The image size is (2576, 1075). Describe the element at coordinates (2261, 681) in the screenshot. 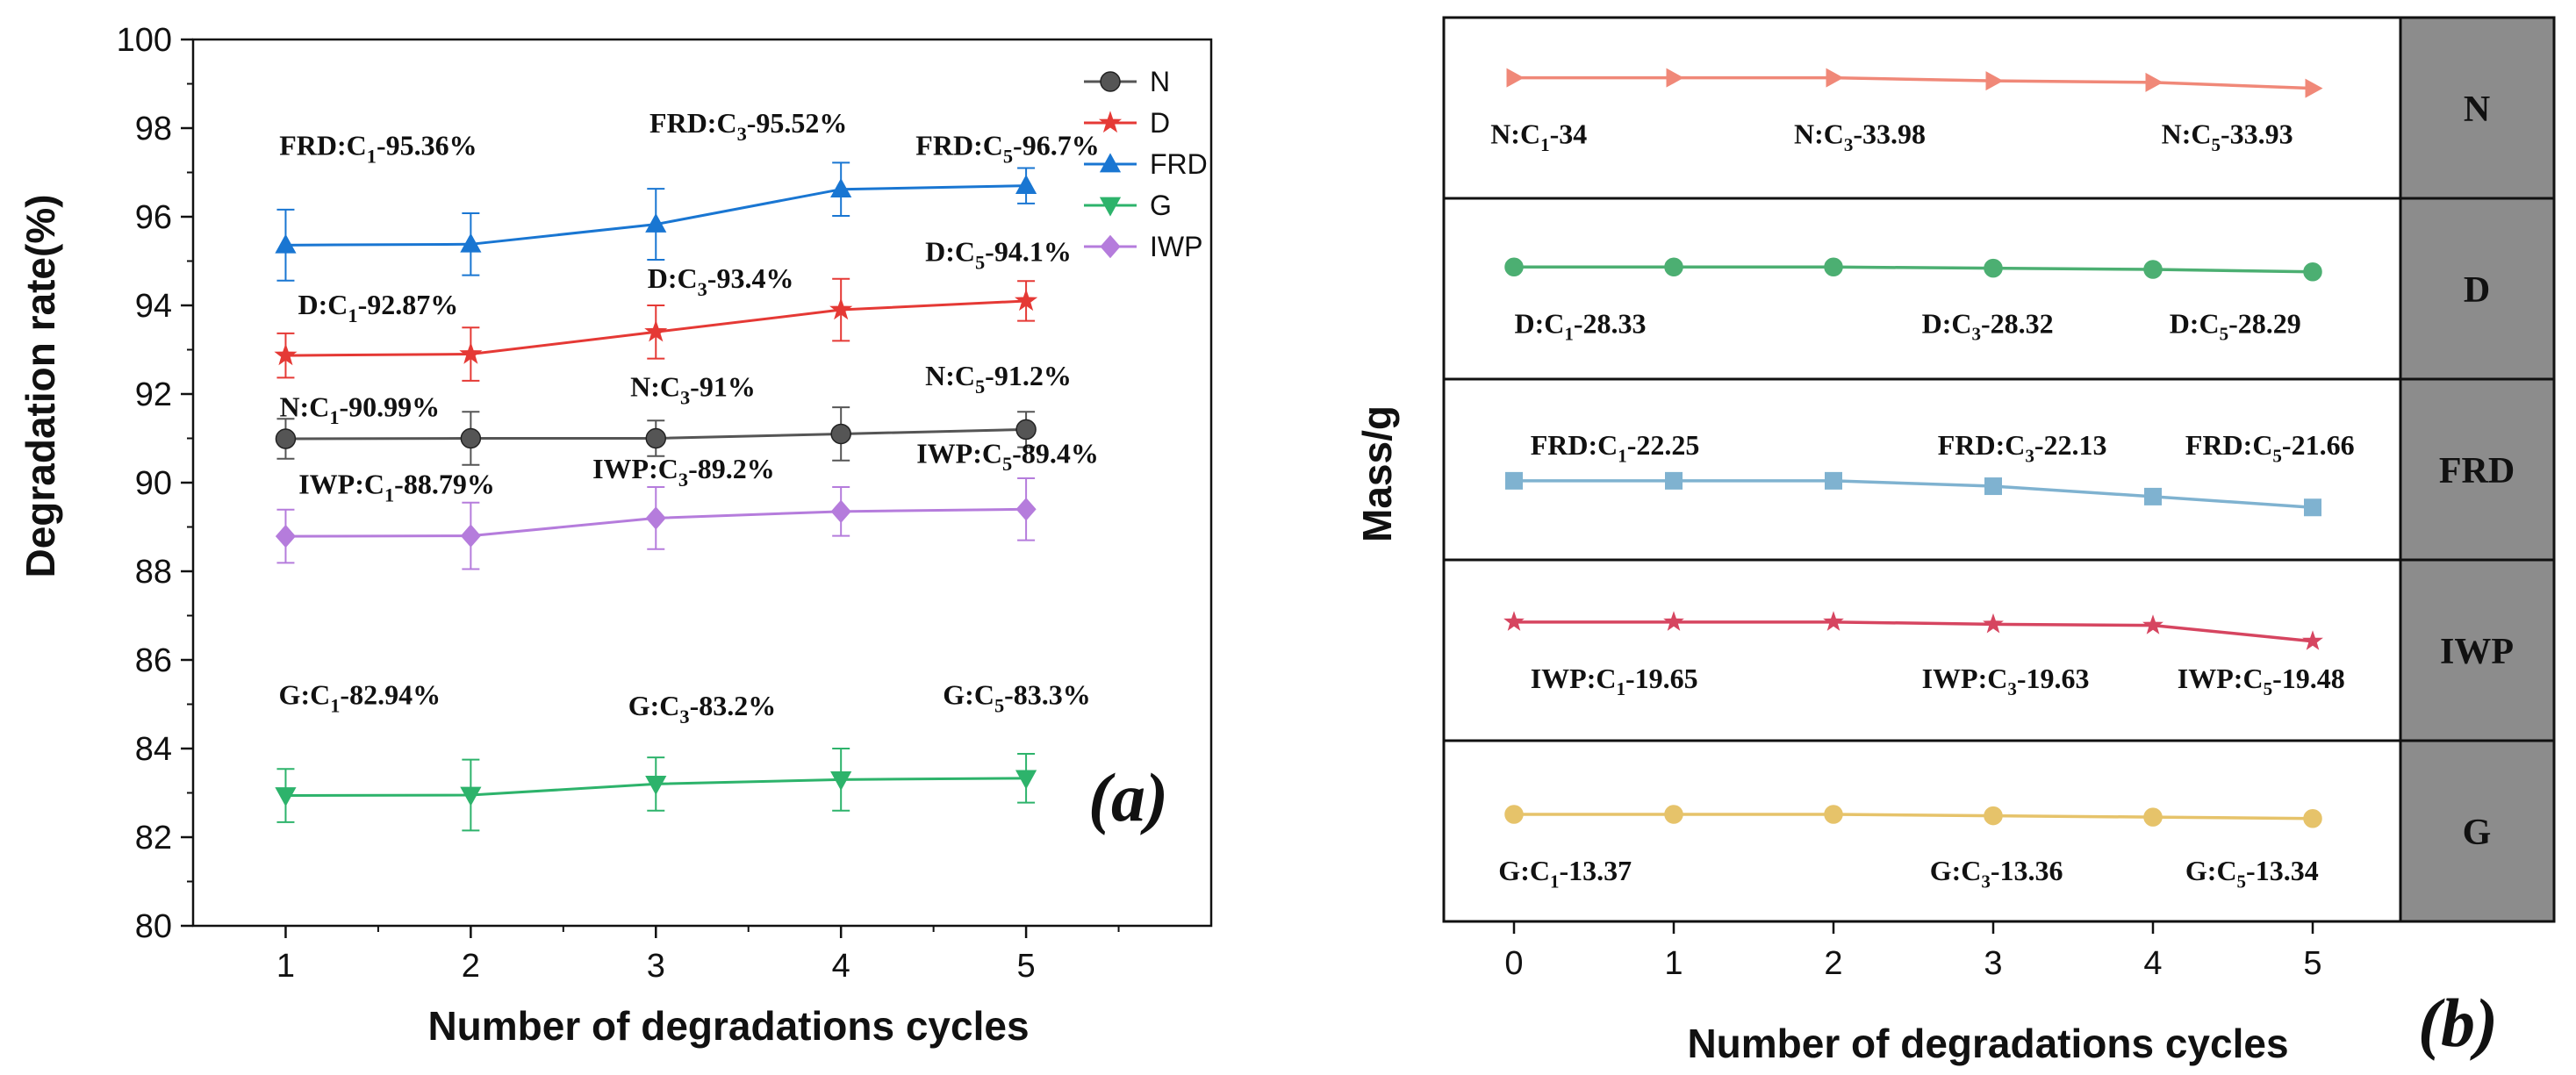

I see `value-label-iwp-5: IWP:C5-19.48` at that location.